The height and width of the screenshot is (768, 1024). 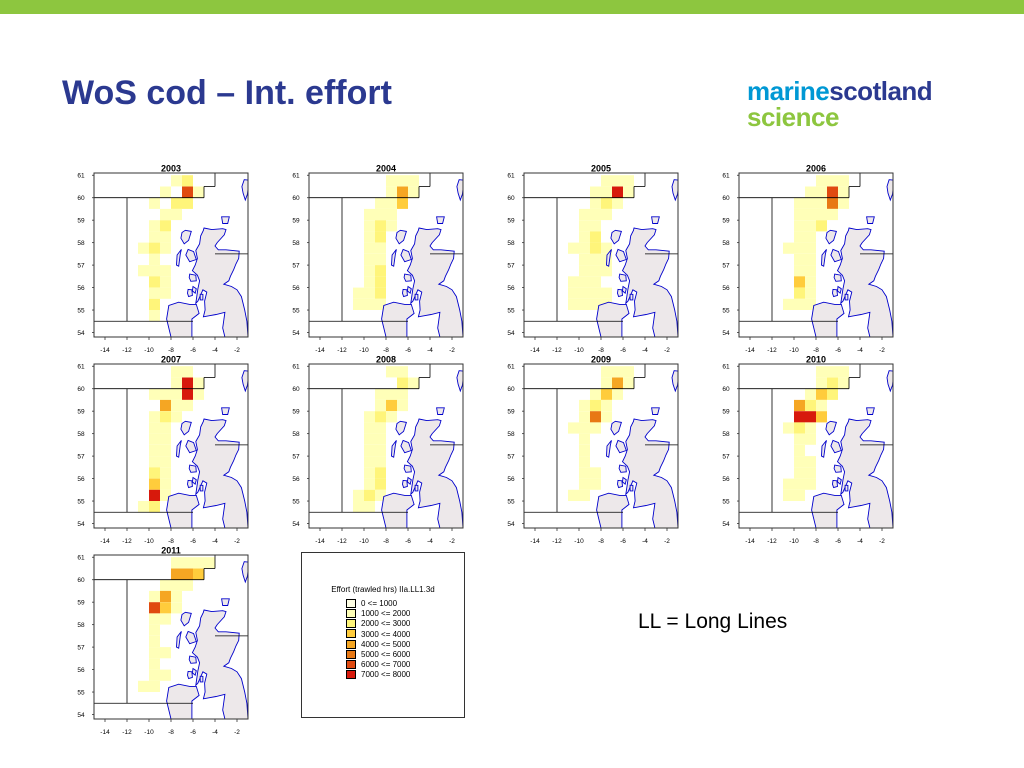 I want to click on map-title: 2009, so click(x=601, y=360).